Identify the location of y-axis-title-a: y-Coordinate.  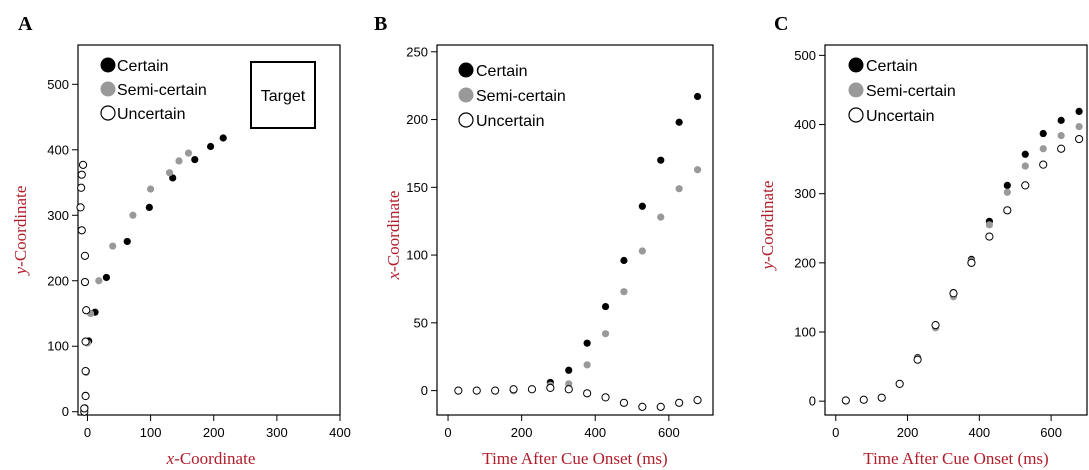
(20, 231).